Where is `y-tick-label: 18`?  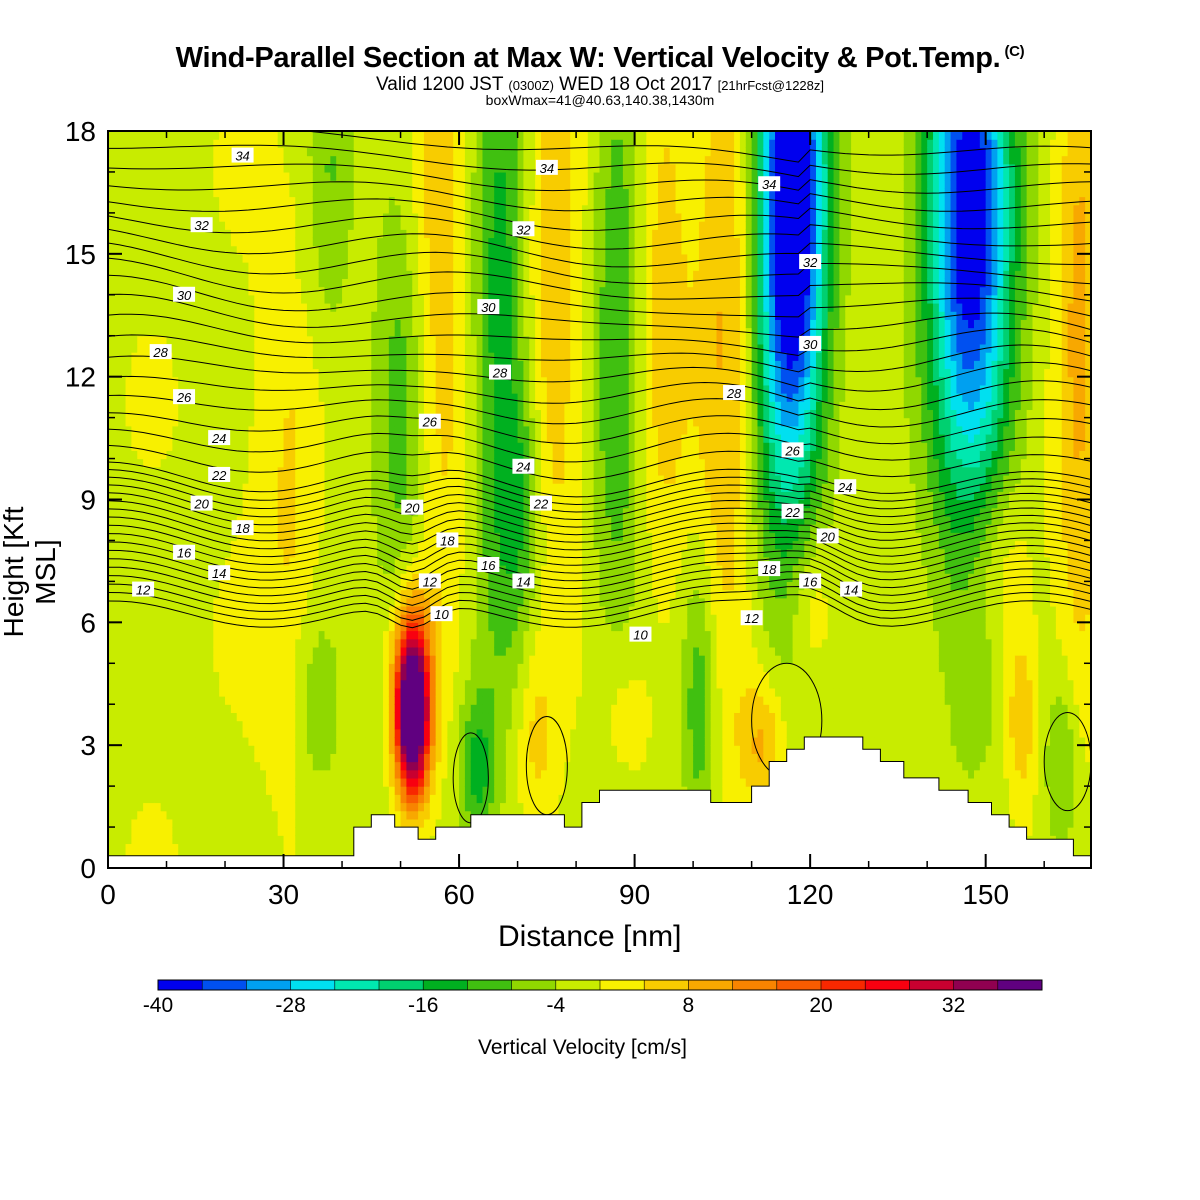 y-tick-label: 18 is located at coordinates (80, 131).